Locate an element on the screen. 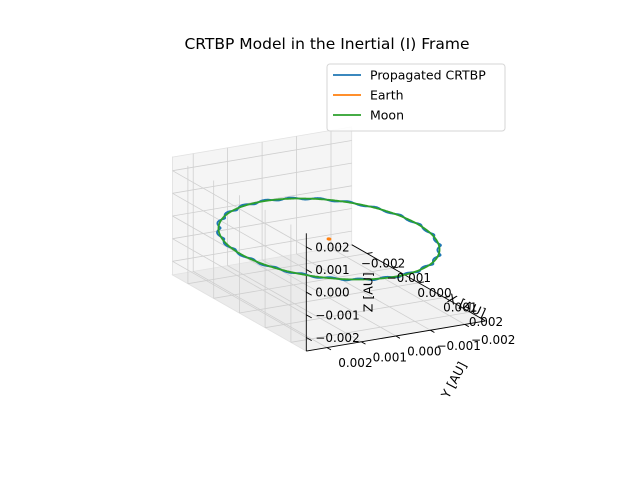 The width and height of the screenshot is (640, 480). series-line-earth is located at coordinates (329, 239).